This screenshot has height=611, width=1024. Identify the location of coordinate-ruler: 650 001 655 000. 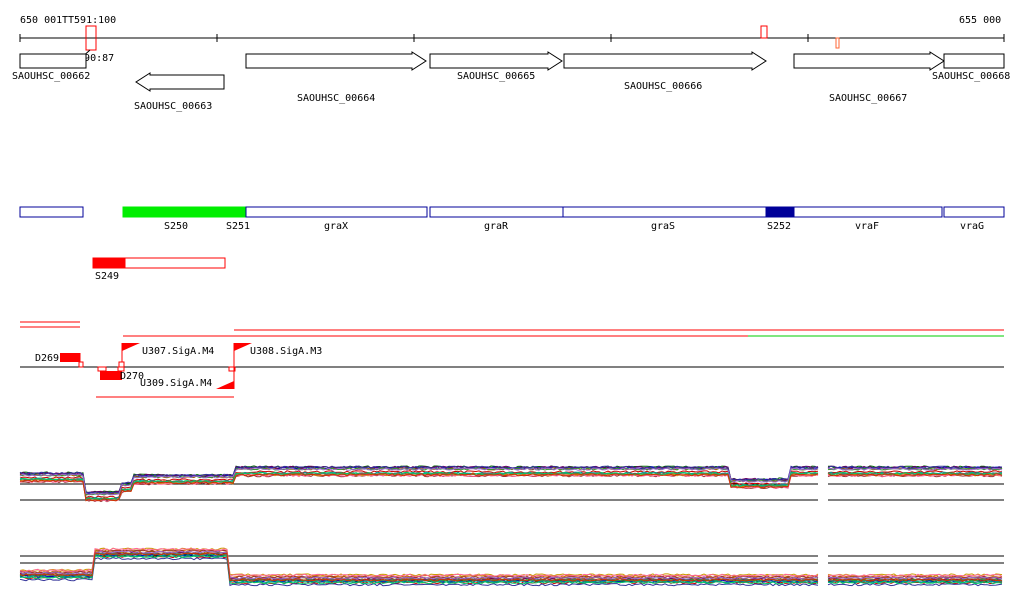
(512, 28).